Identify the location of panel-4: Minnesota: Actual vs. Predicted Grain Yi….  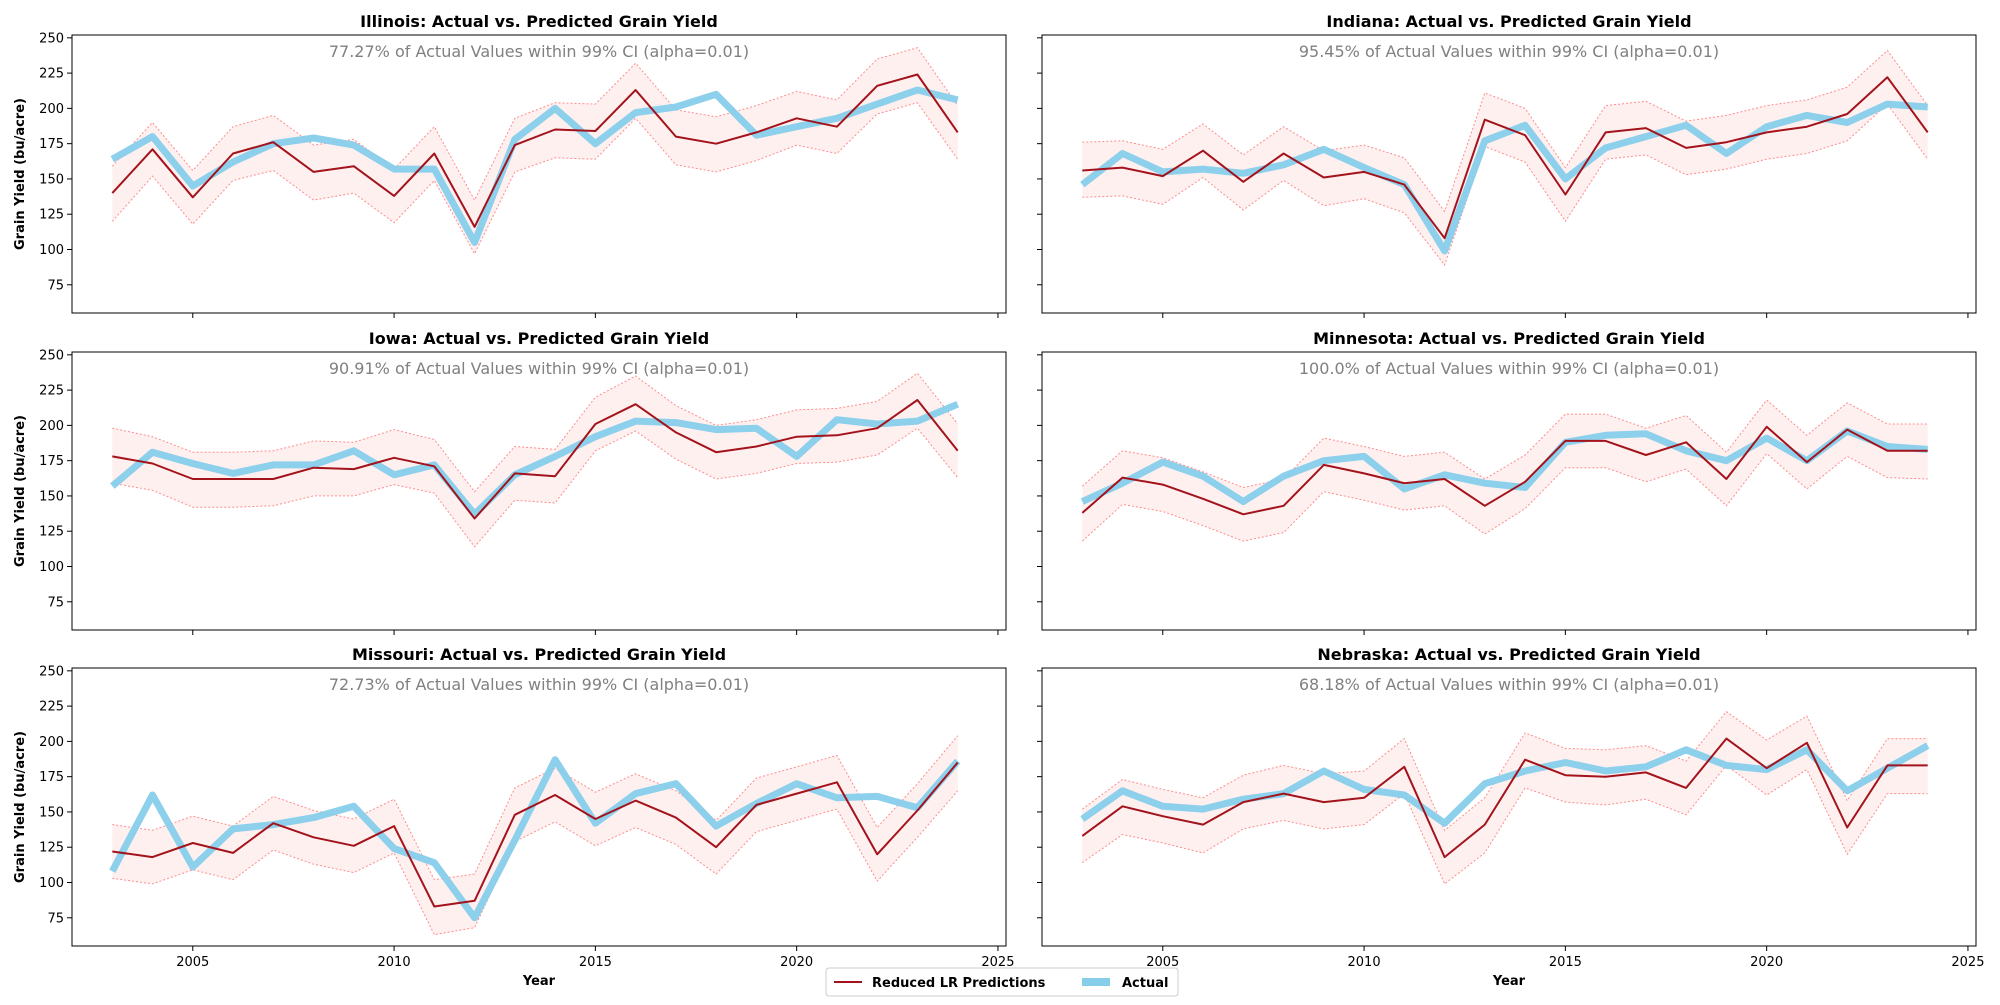
(1507, 482).